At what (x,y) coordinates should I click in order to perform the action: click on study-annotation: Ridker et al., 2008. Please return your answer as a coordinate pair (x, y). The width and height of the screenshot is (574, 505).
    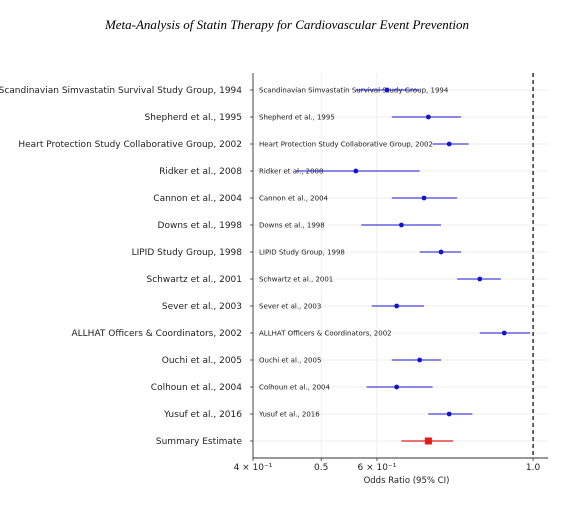
    Looking at the image, I should click on (291, 172).